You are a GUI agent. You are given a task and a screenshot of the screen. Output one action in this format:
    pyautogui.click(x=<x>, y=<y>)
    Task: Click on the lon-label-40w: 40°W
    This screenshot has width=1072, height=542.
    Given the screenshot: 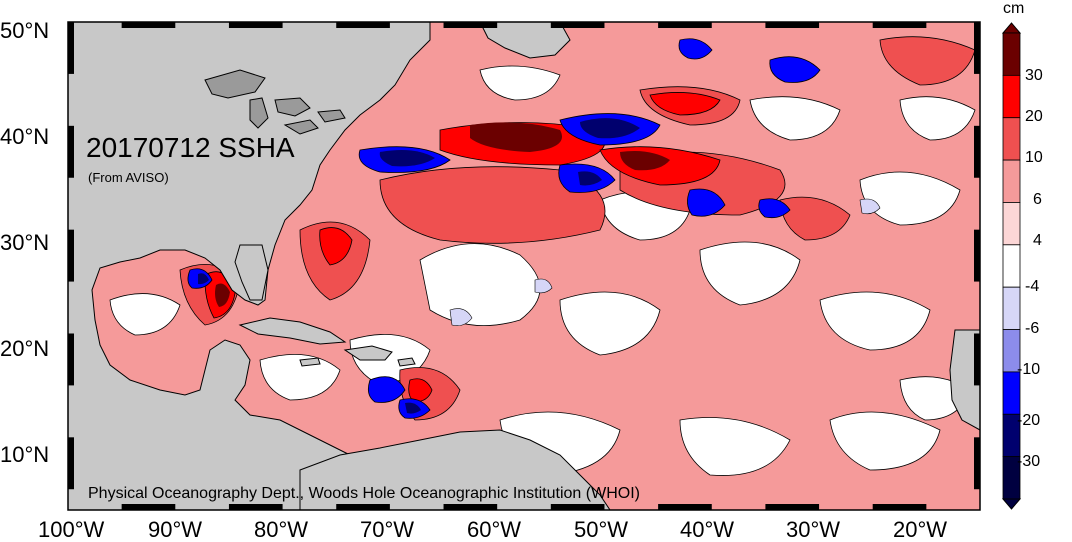 What is the action you would take?
    pyautogui.click(x=707, y=529)
    